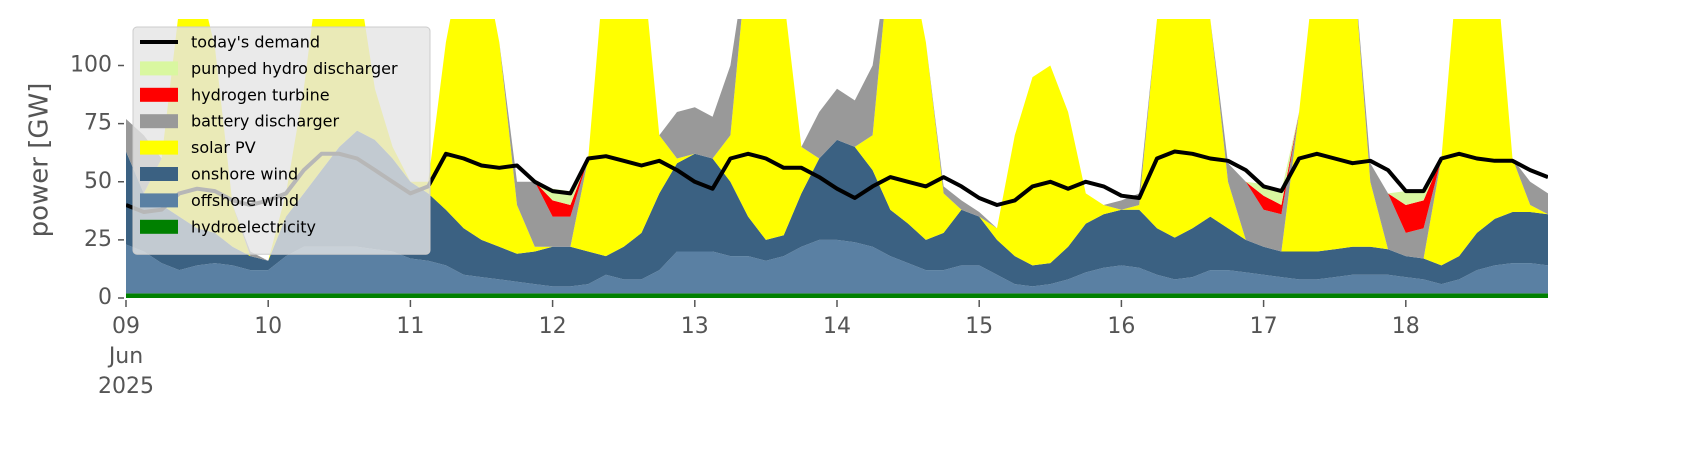  Describe the element at coordinates (294, 68) in the screenshot. I see `legend-label: pumped hydro discharger` at that location.